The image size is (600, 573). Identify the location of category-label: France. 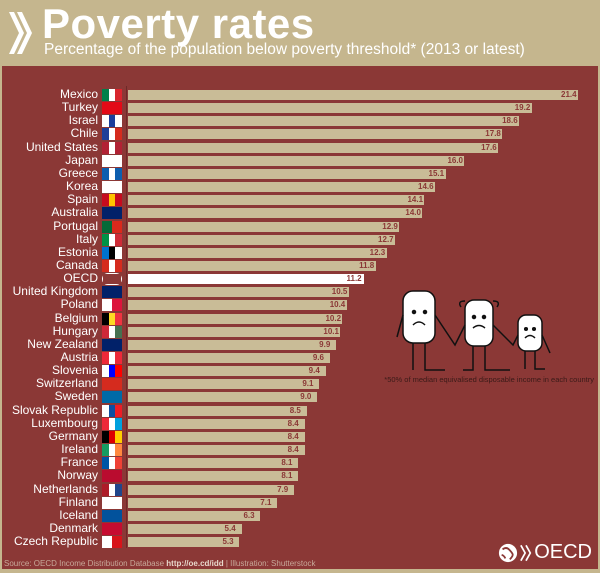
(79, 462).